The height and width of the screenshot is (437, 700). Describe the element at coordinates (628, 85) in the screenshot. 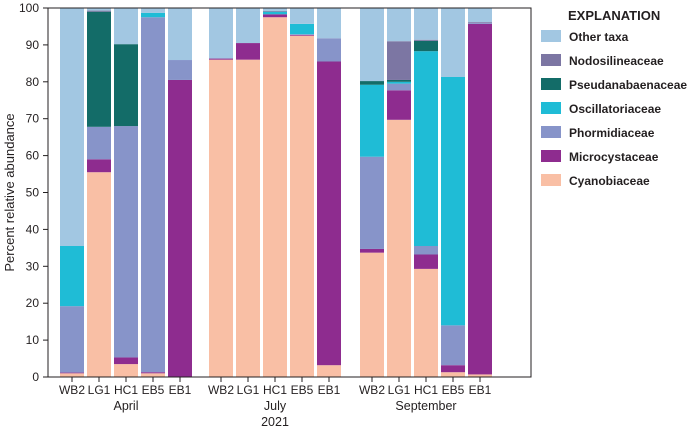

I see `legend-label: Pseudanabaenaceae` at that location.